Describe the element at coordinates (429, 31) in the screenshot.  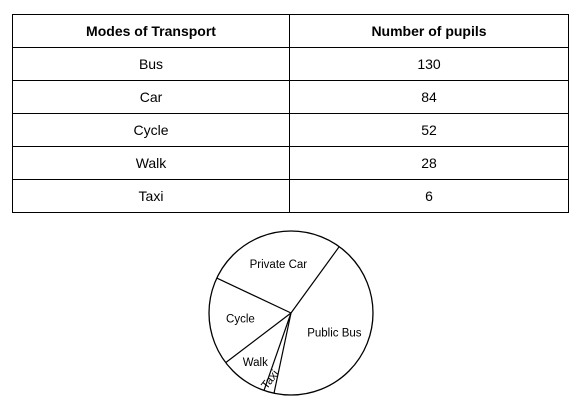
I see `header-pupils: Number of pupils` at that location.